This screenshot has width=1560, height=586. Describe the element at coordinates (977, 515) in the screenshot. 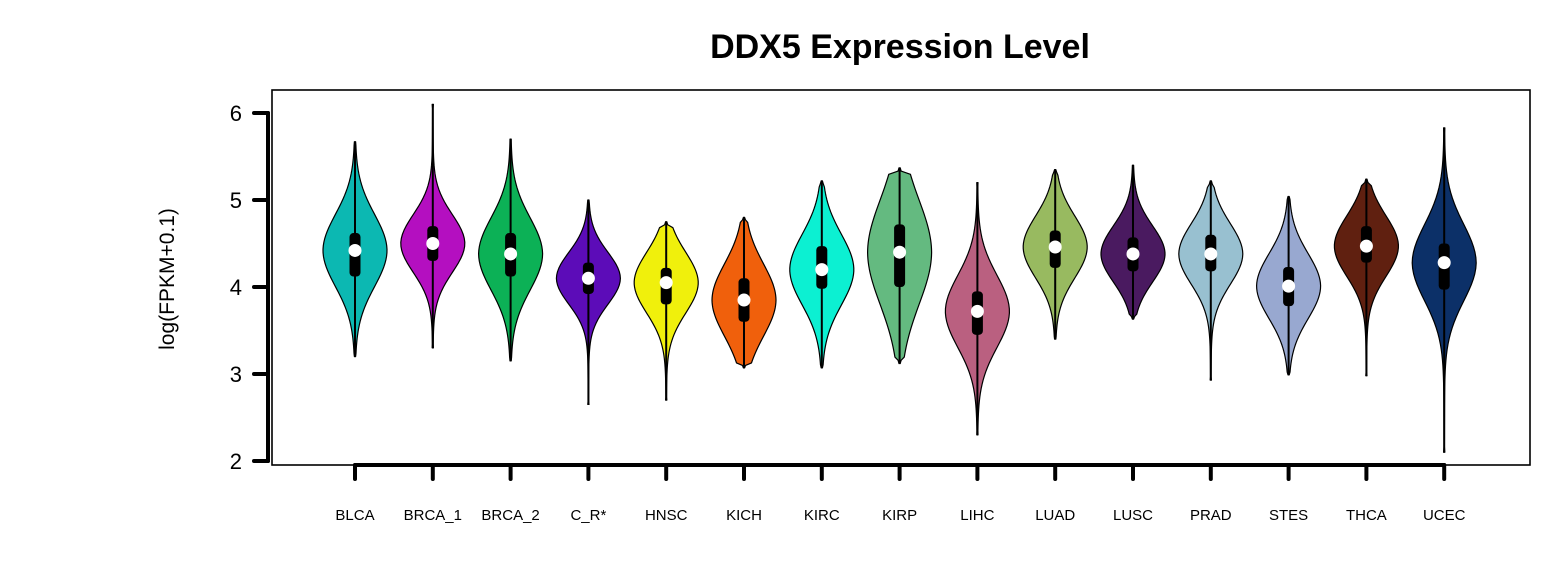

I see `x-tick-label: LIHC` at that location.